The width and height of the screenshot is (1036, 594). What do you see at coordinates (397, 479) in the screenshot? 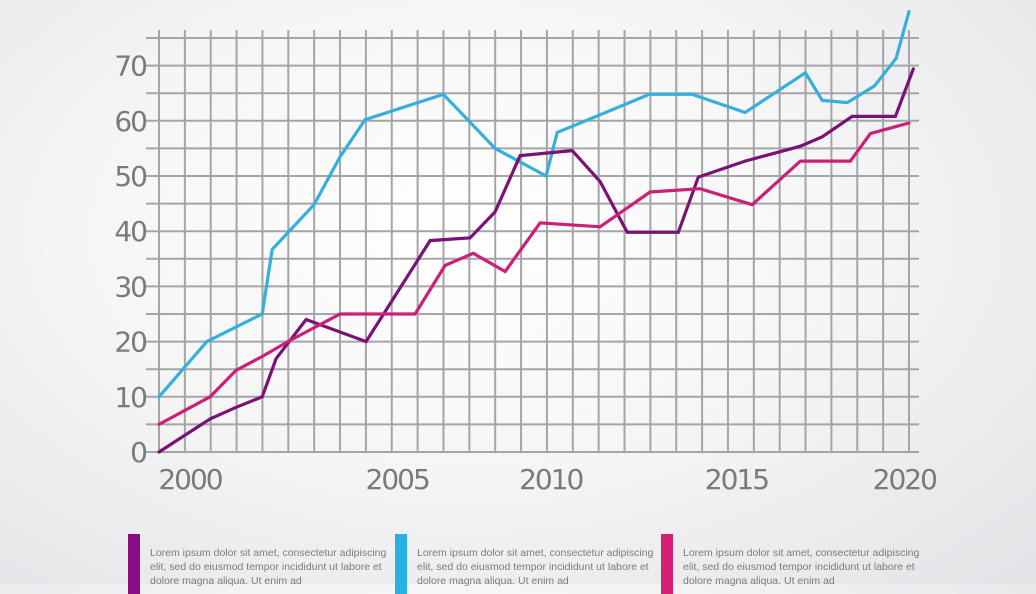
I see `x-tick-label: 2005` at bounding box center [397, 479].